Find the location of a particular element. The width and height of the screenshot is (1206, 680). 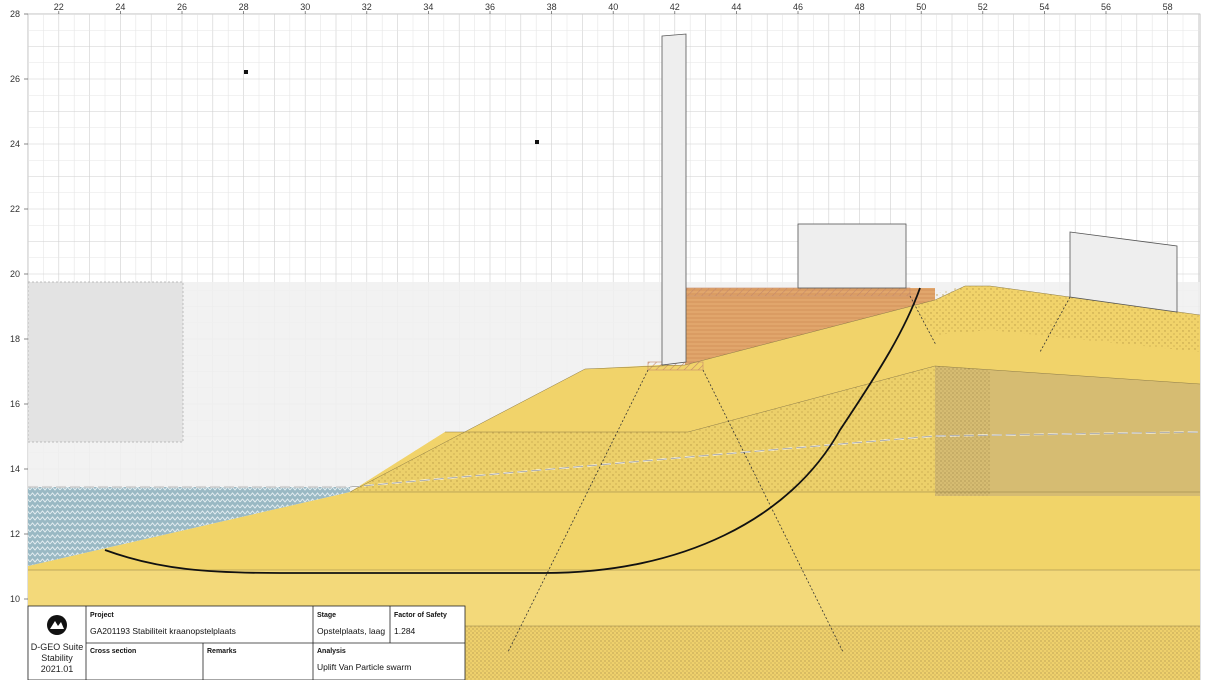

dgeo-logo-icon is located at coordinates (57, 625).